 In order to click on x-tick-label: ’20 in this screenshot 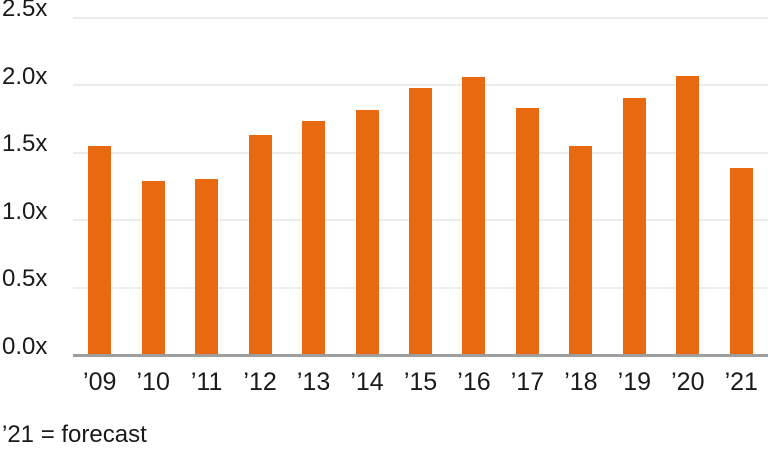, I will do `click(688, 382)`.